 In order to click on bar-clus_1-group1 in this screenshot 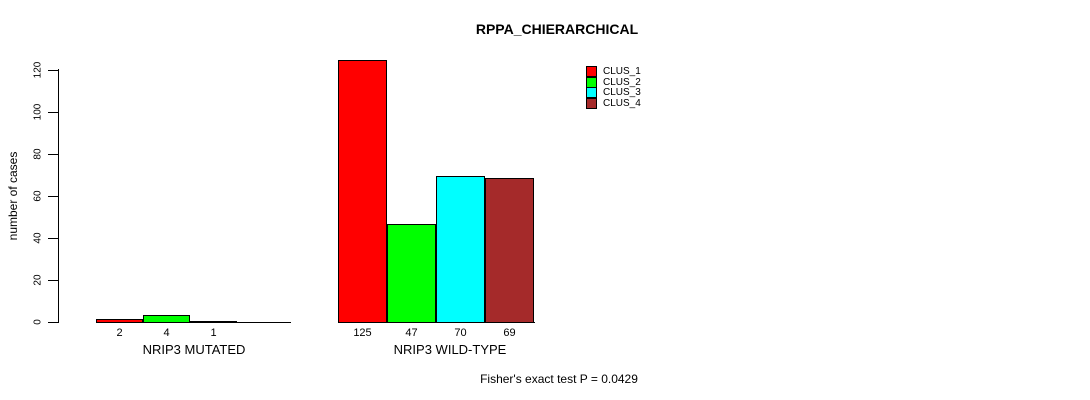, I will do `click(362, 191)`.